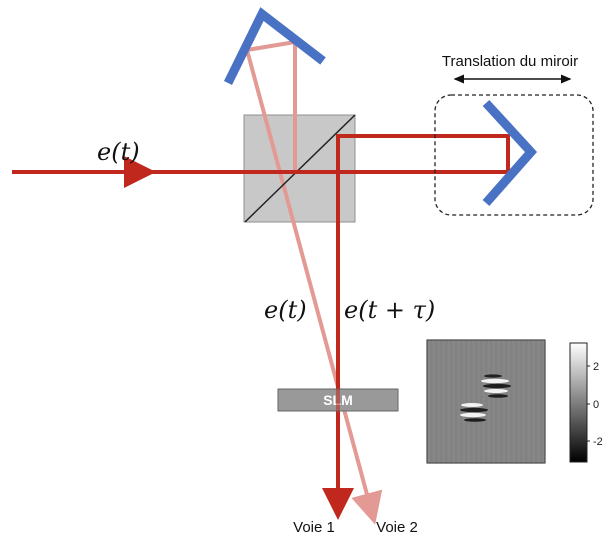 The image size is (604, 538). What do you see at coordinates (300, 168) in the screenshot?
I see `beamsplitter-diagonal` at bounding box center [300, 168].